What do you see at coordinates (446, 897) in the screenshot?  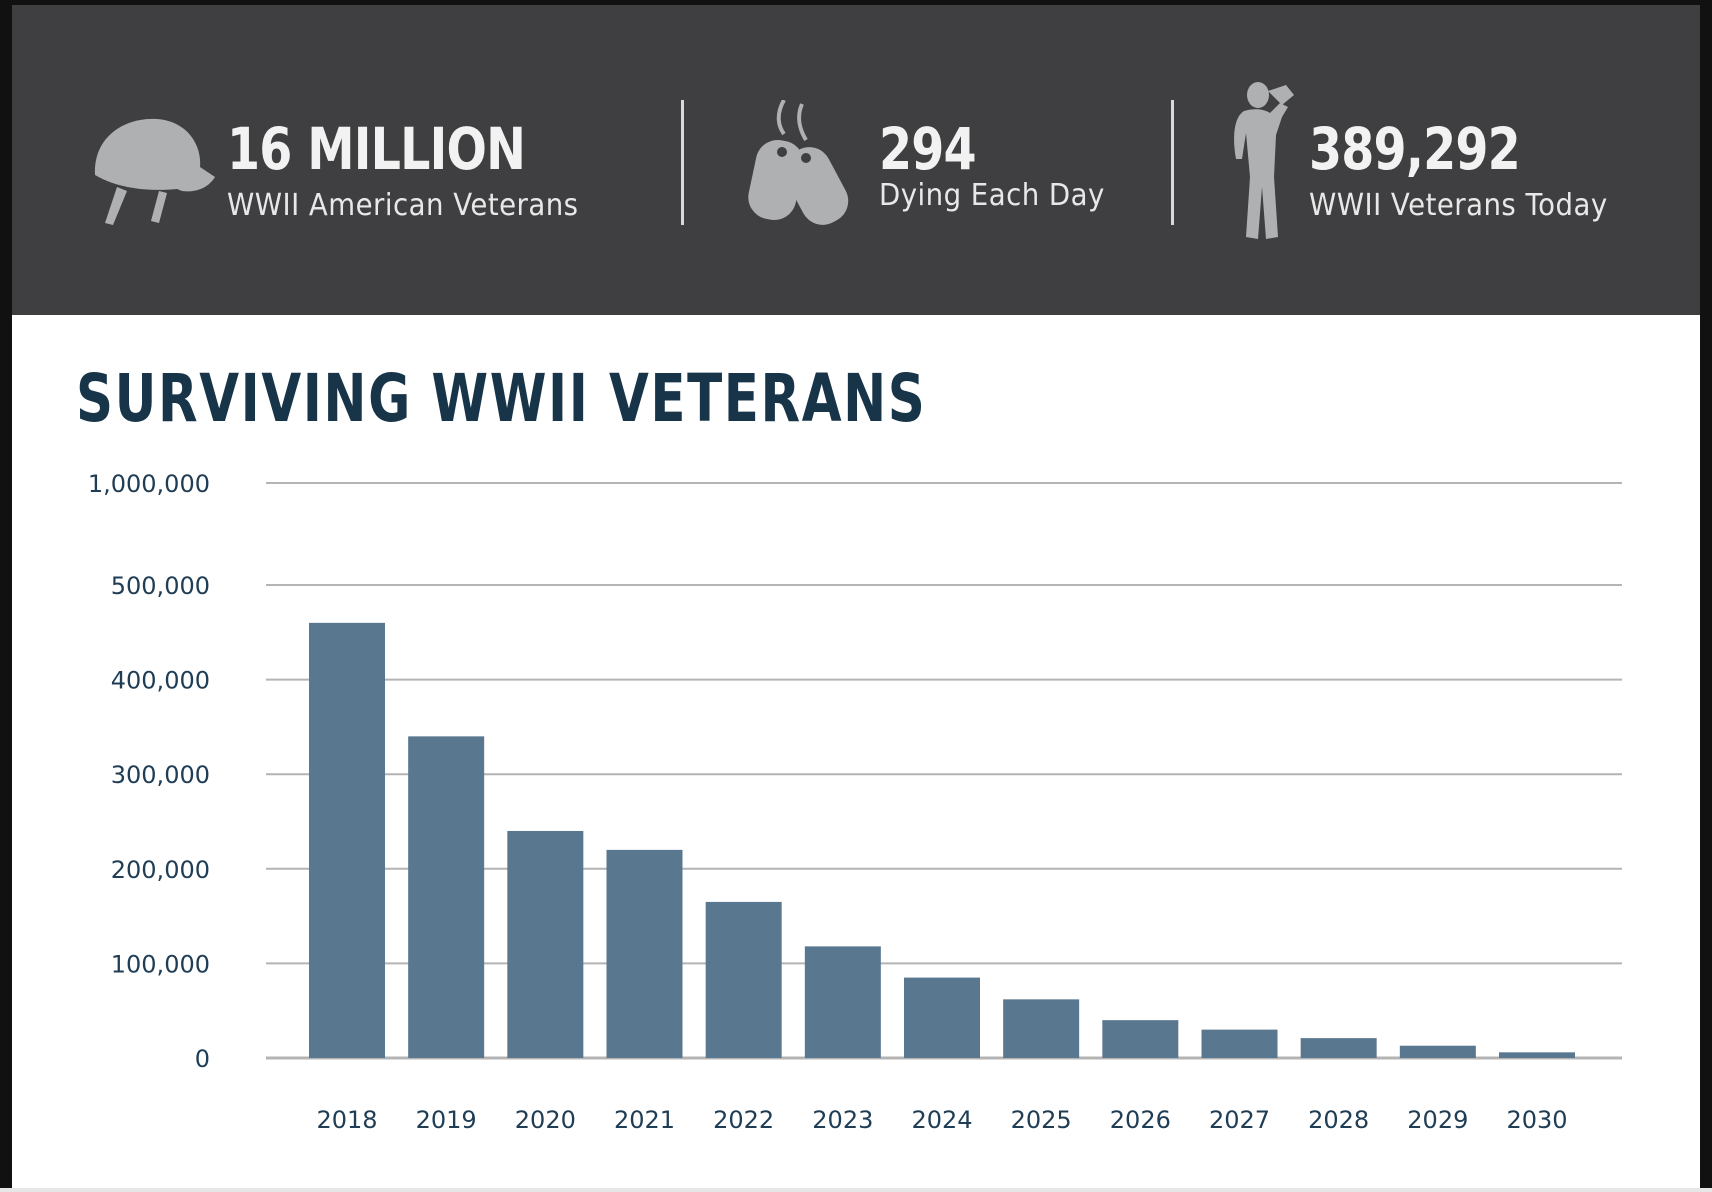 I see `bar-2019` at bounding box center [446, 897].